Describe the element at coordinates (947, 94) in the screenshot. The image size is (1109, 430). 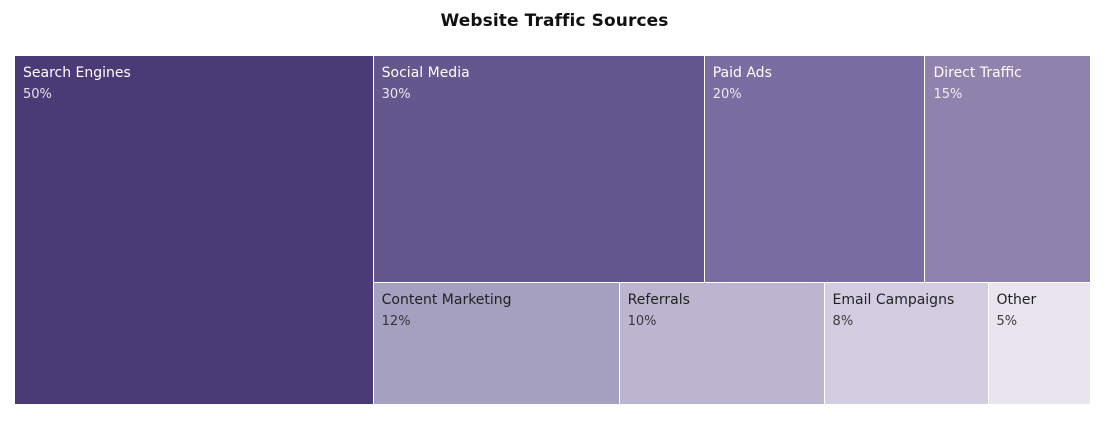
I see `tile-value-label: 15%` at that location.